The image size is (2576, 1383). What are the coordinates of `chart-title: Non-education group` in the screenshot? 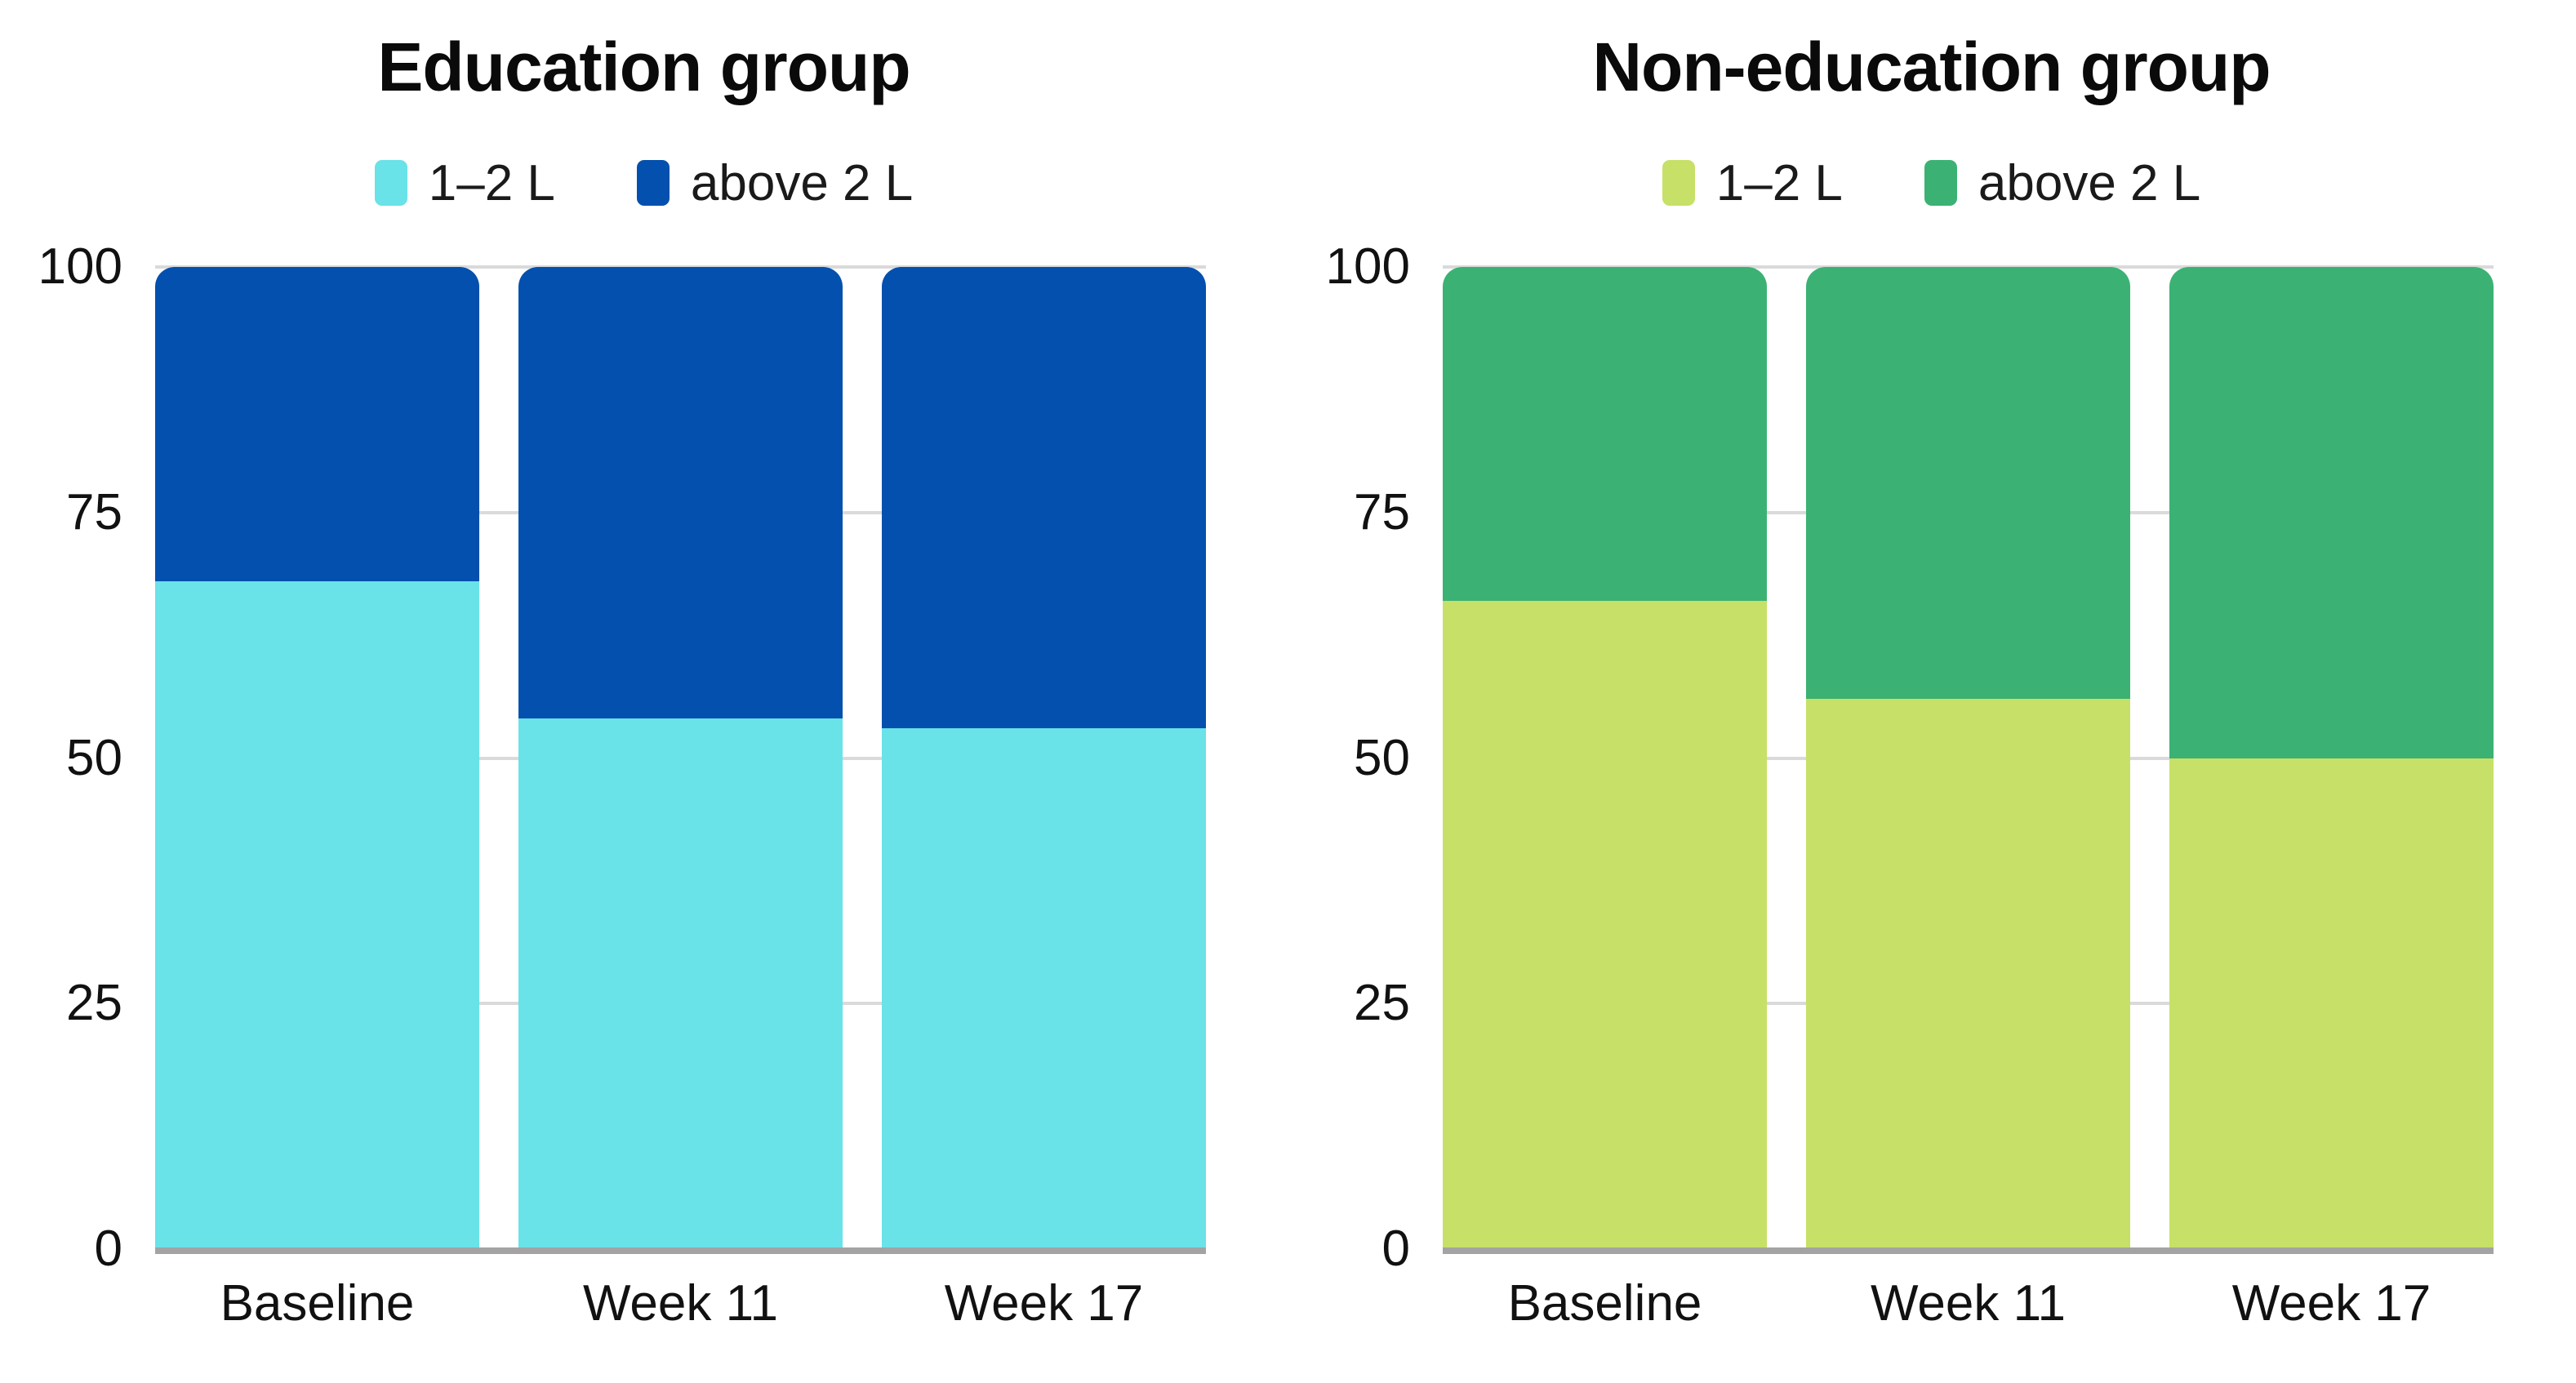 It's located at (1932, 67).